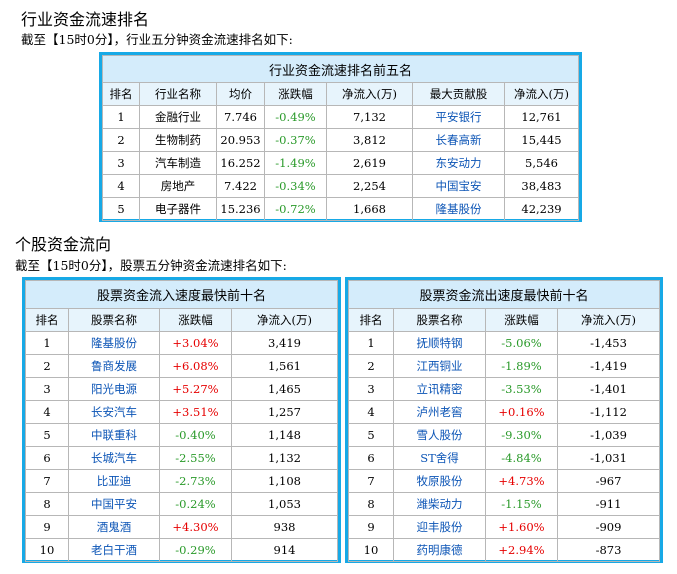 This screenshot has height=574, width=677. I want to click on stock-name-link: 长城汽车, so click(114, 458).